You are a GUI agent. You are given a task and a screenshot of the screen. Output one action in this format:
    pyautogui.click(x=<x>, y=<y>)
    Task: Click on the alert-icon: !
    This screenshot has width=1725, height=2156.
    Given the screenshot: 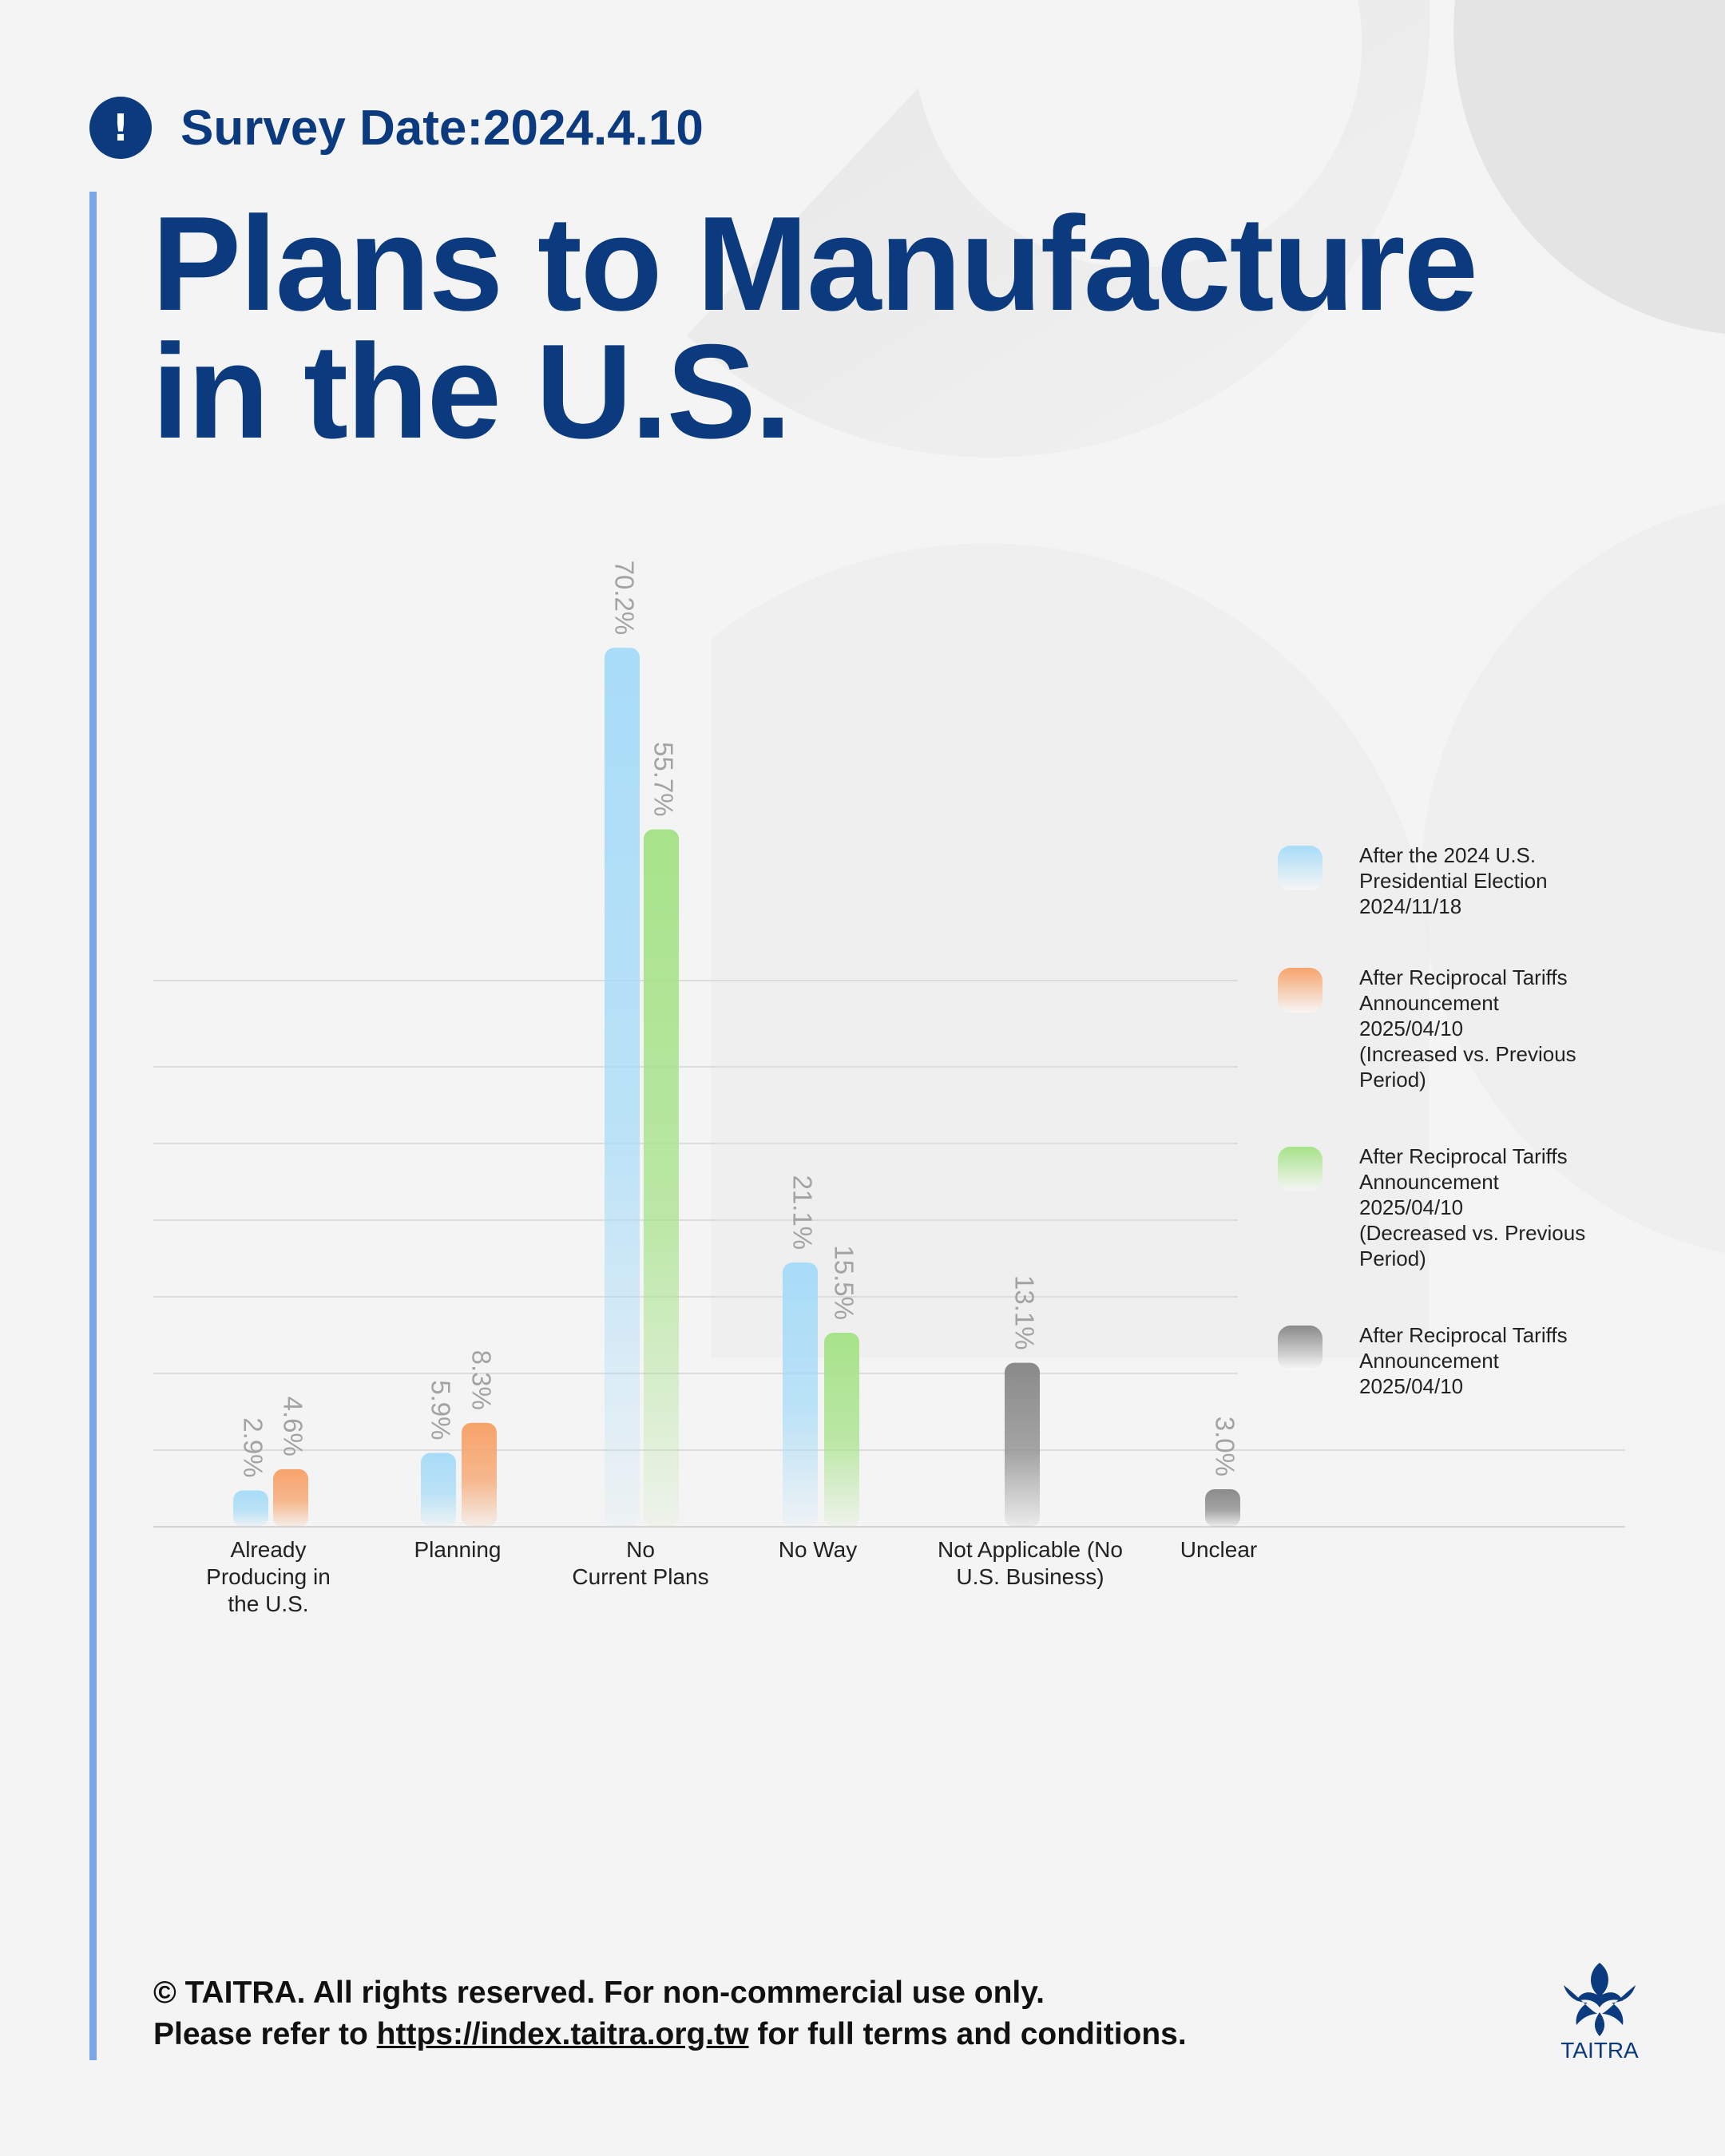 What is the action you would take?
    pyautogui.click(x=121, y=128)
    